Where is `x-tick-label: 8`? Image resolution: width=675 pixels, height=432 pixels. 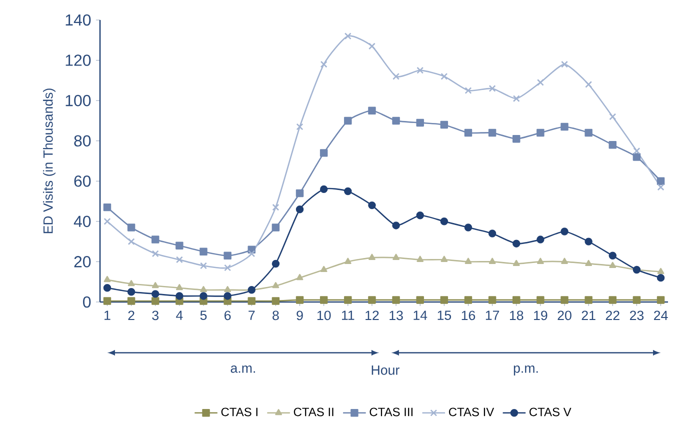
x-tick-label: 8 is located at coordinates (275, 315).